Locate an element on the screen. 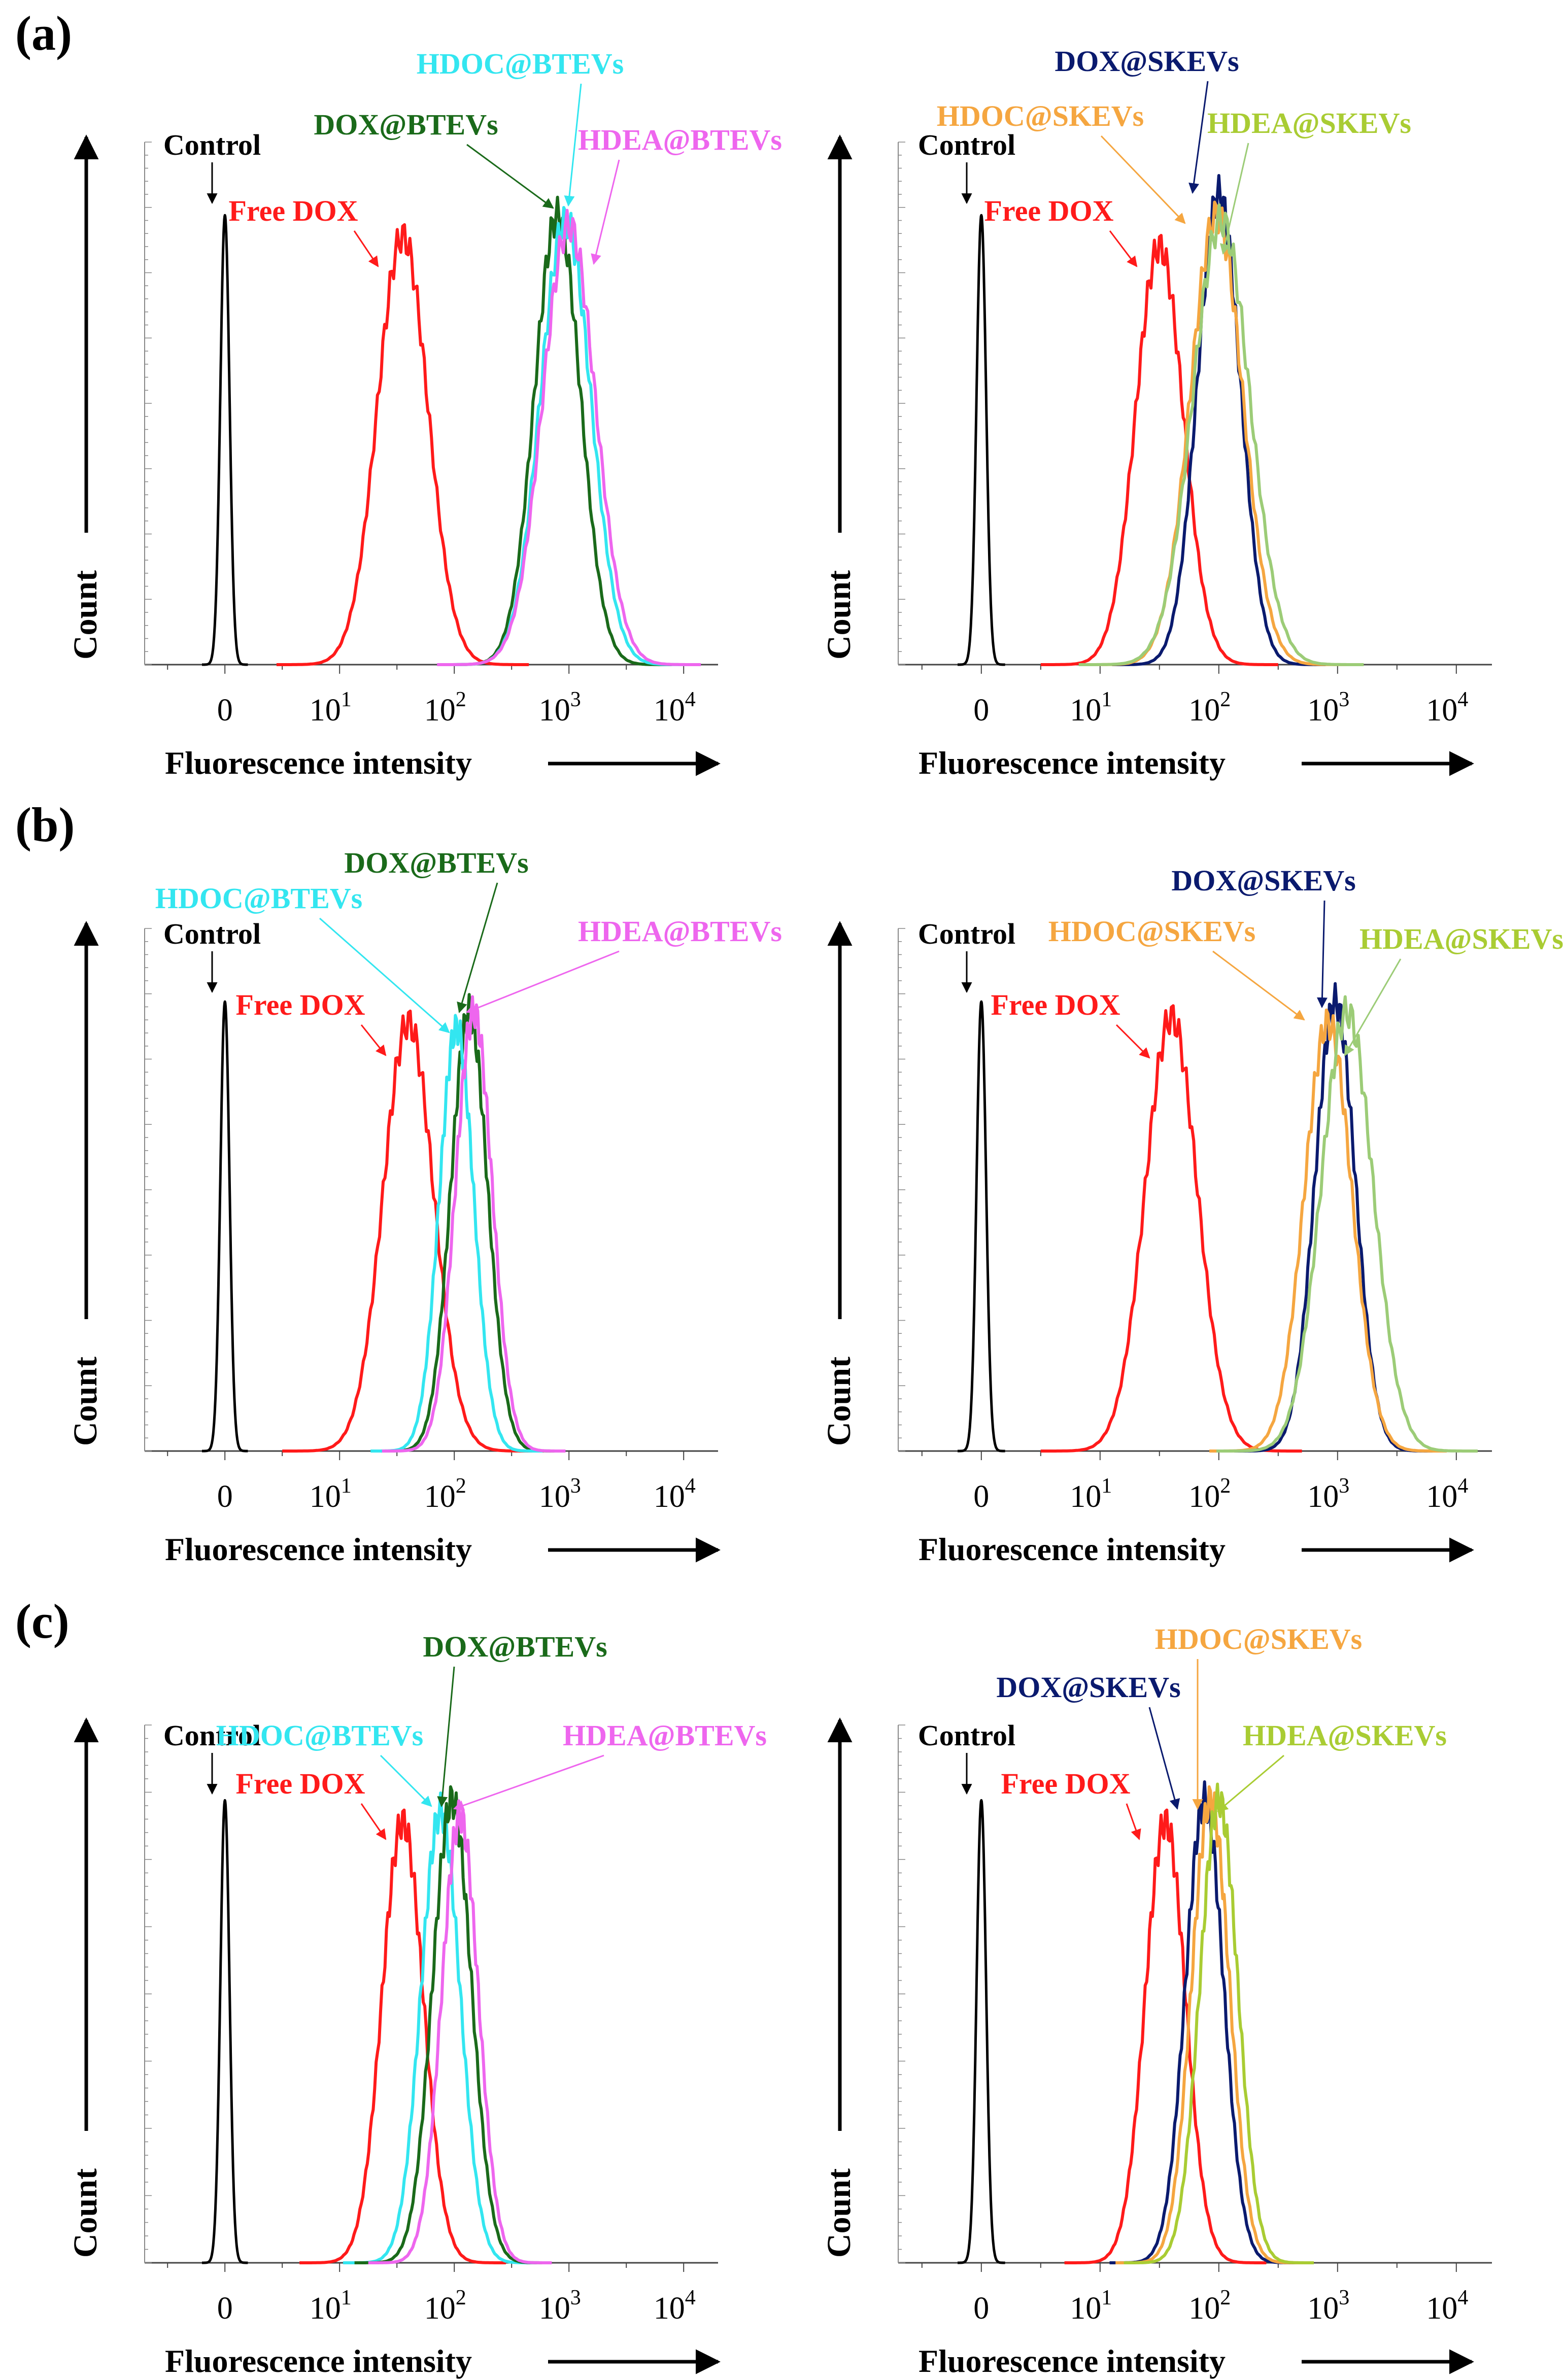 This screenshot has height=2380, width=1564. series-pointer-hdea-skevs is located at coordinates (1373, 1007).